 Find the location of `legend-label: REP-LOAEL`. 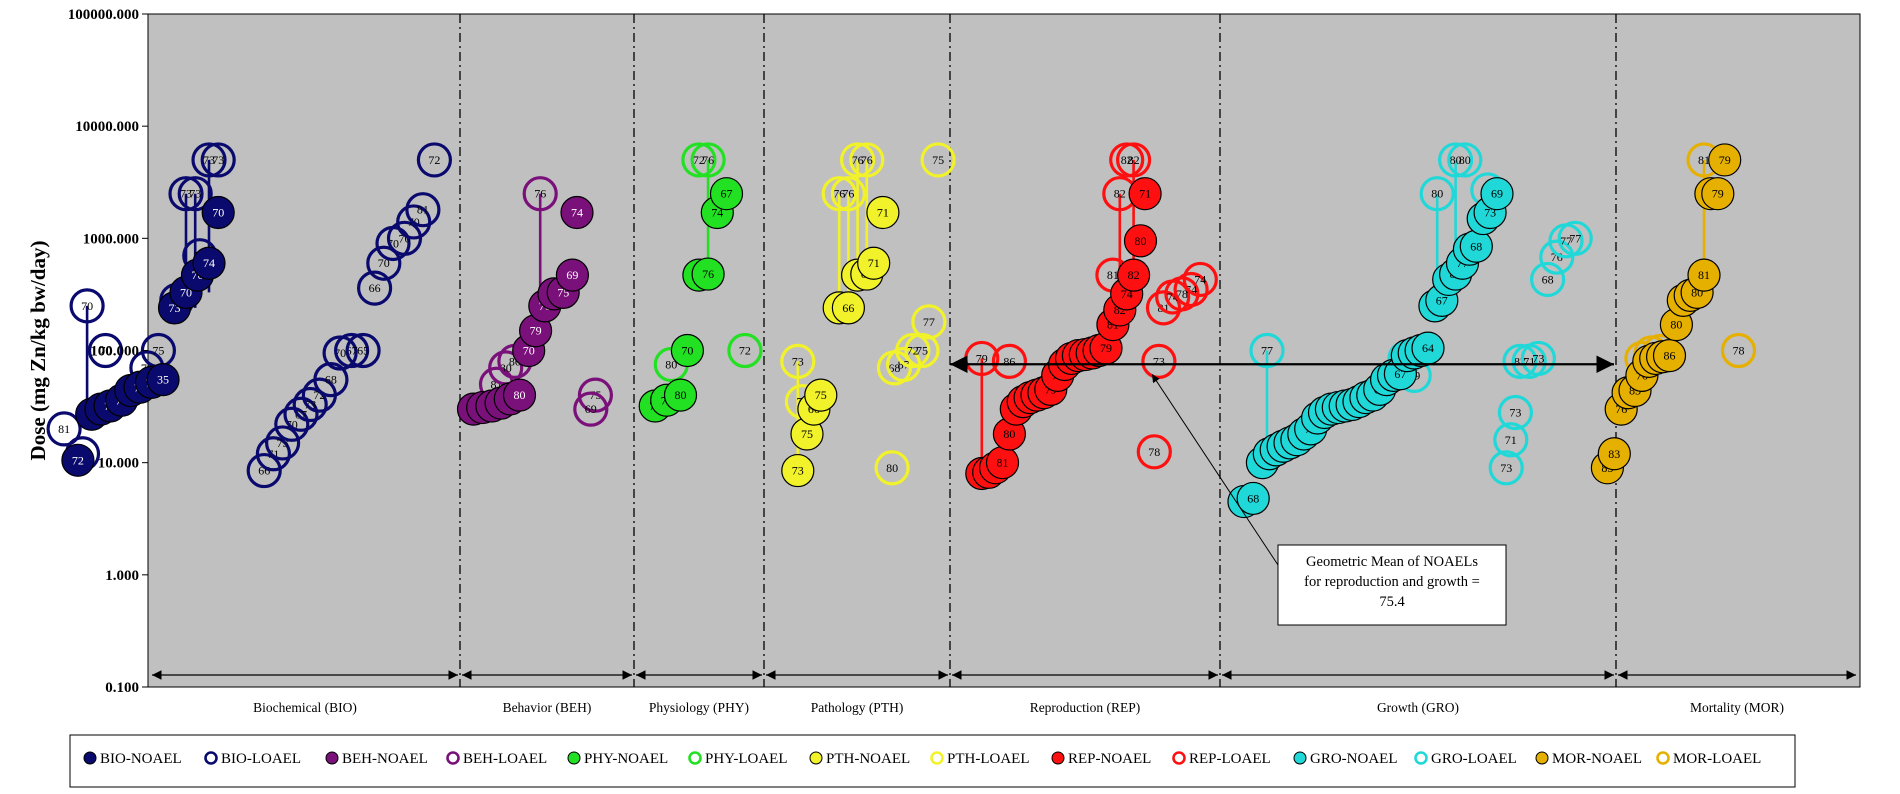

legend-label: REP-LOAEL is located at coordinates (1230, 759).